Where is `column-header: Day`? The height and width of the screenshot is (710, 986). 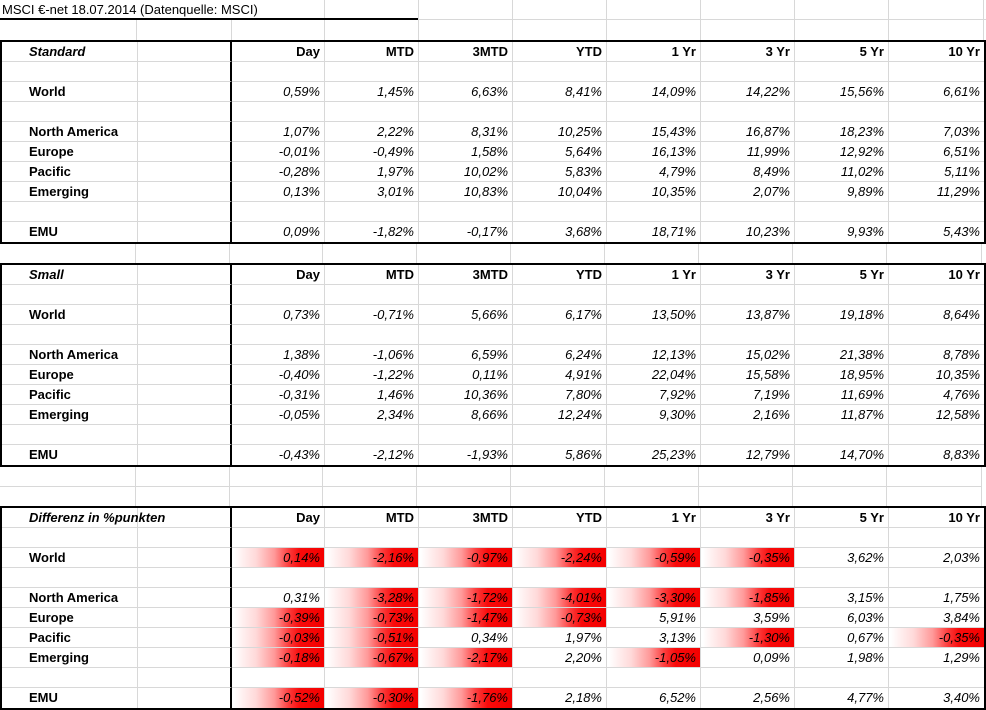
column-header: Day is located at coordinates (278, 518).